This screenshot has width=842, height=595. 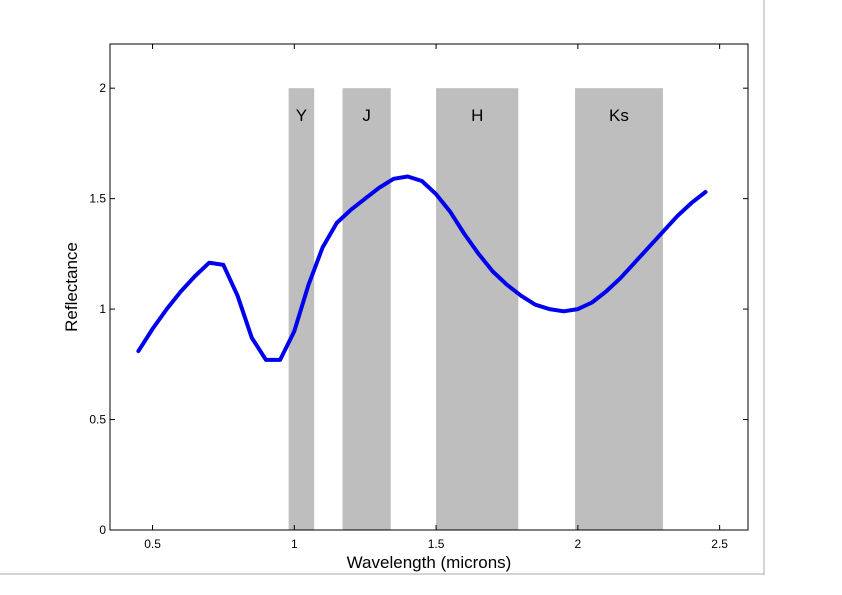 What do you see at coordinates (719, 544) in the screenshot?
I see `x-tick-label: 2.5` at bounding box center [719, 544].